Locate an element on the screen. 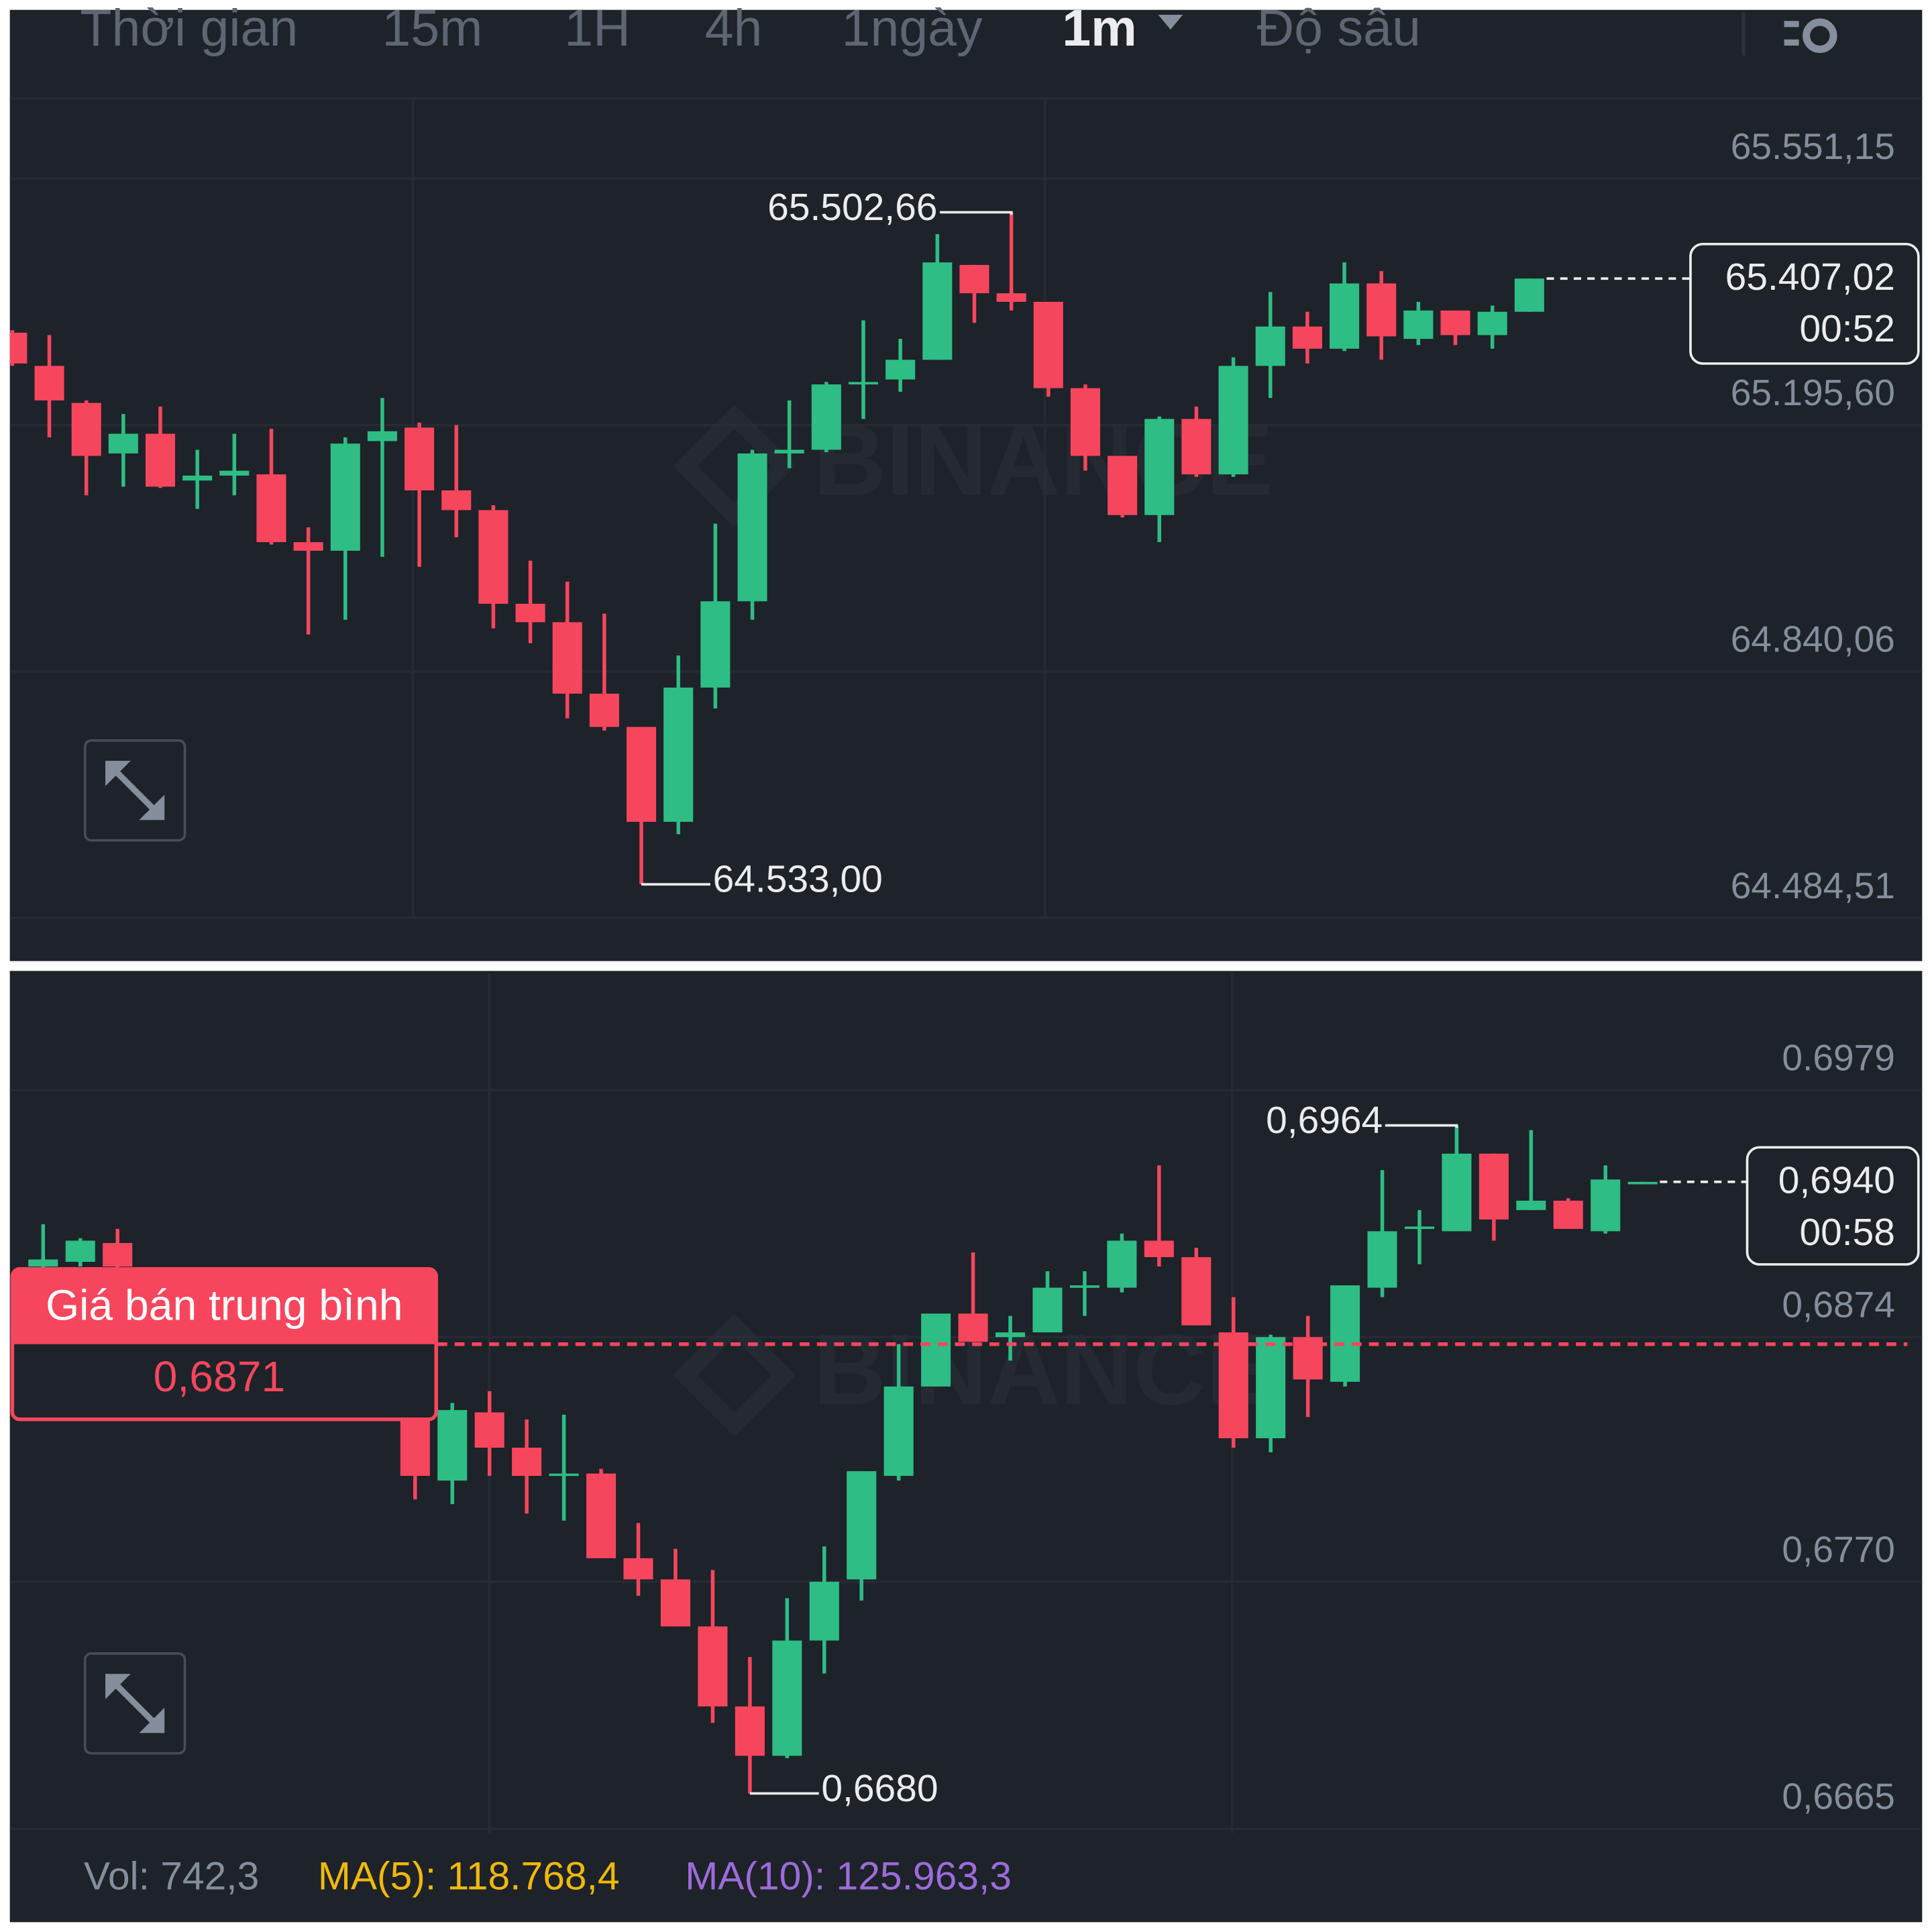 The height and width of the screenshot is (1932, 1932). current-price-box is located at coordinates (1804, 303).